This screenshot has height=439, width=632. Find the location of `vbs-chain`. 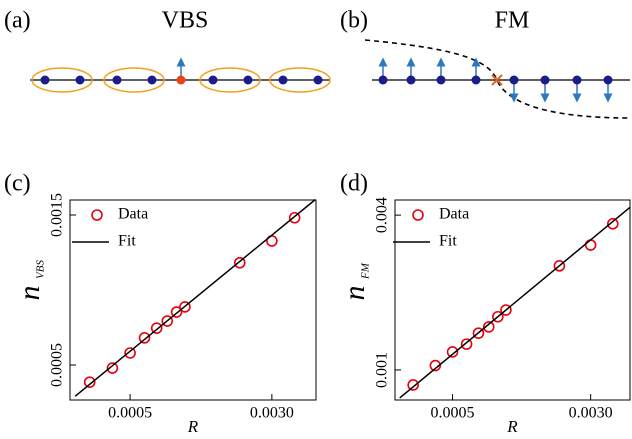

vbs-chain is located at coordinates (180, 75).